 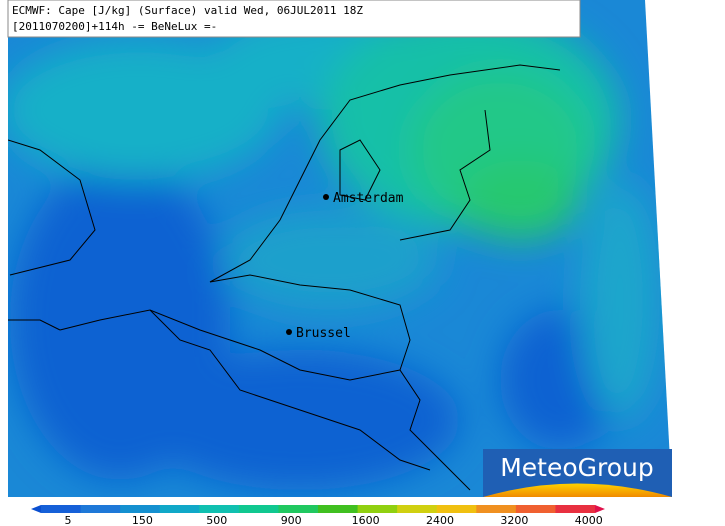 I want to click on color-legend: 5 150 500 900 1600 2400 3200 4000, so click(x=318, y=515).